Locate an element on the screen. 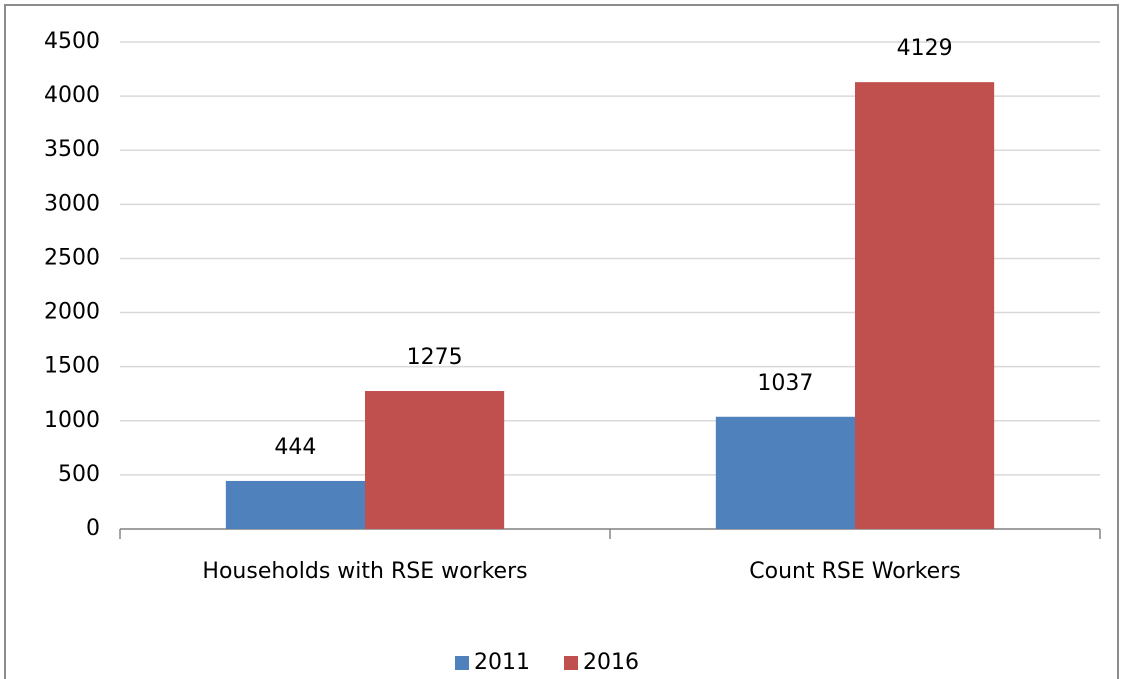  value-label: 1275 is located at coordinates (435, 357).